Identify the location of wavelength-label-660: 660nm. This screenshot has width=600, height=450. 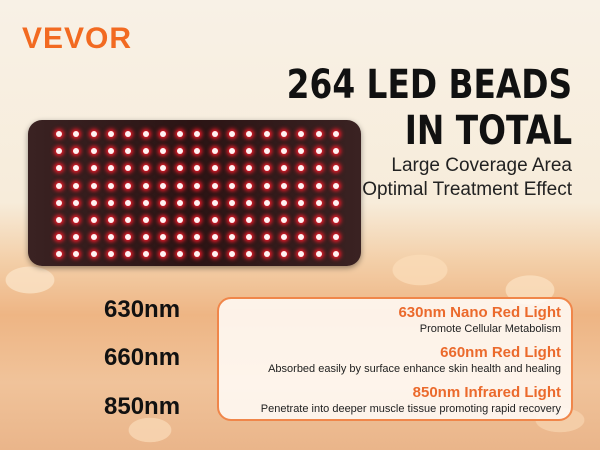
(142, 357).